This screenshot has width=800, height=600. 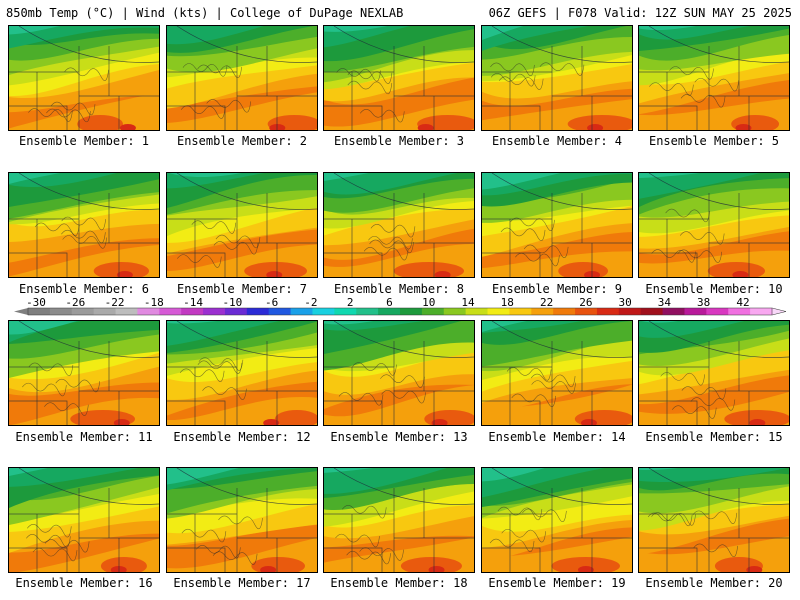 I want to click on ensemble-member-label: Ensemble Member: 10, so click(x=714, y=289).